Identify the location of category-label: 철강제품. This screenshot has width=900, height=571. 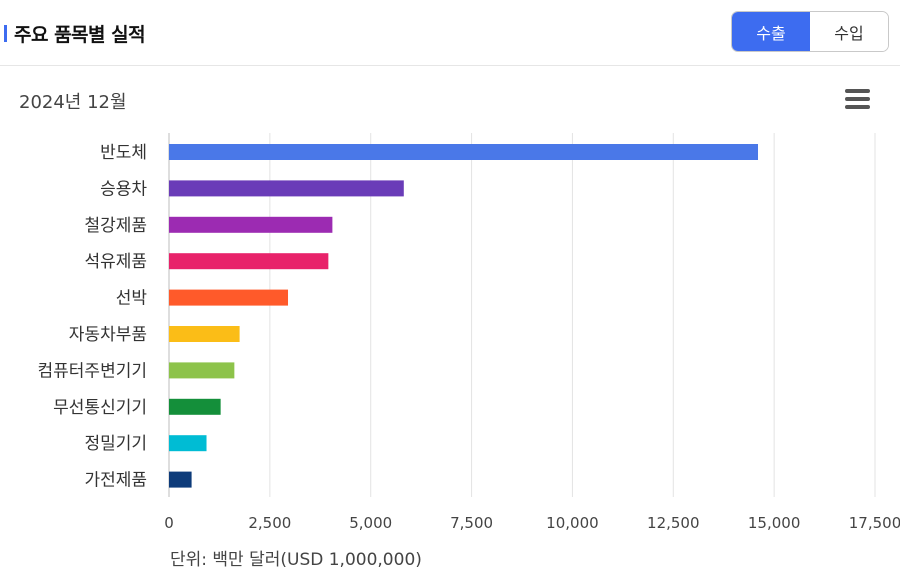
(115, 226).